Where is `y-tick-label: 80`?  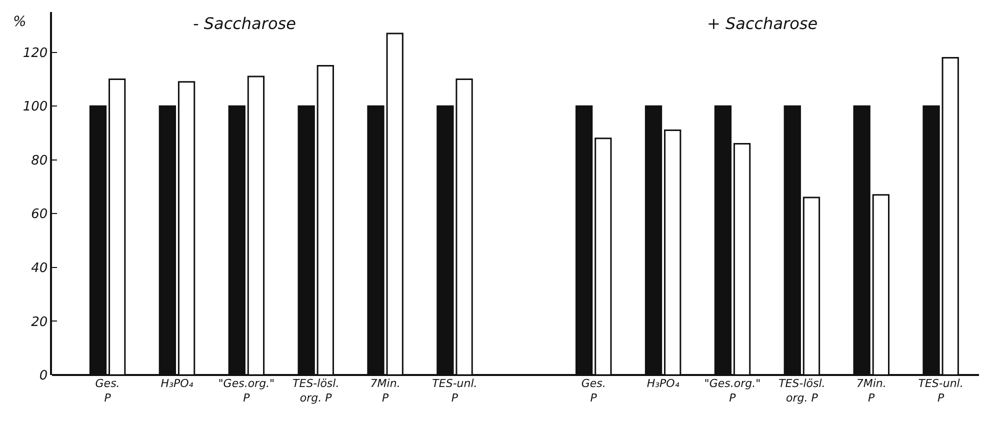
y-tick-label: 80 is located at coordinates (39, 160).